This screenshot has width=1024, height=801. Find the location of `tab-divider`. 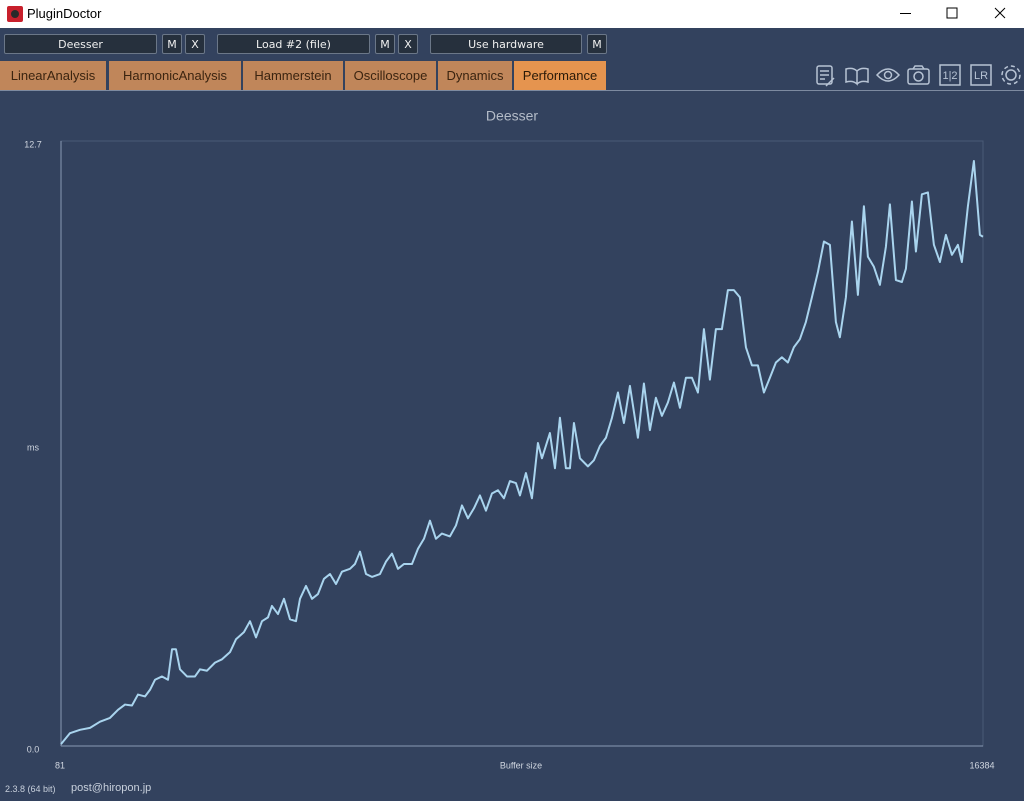

tab-divider is located at coordinates (512, 90).